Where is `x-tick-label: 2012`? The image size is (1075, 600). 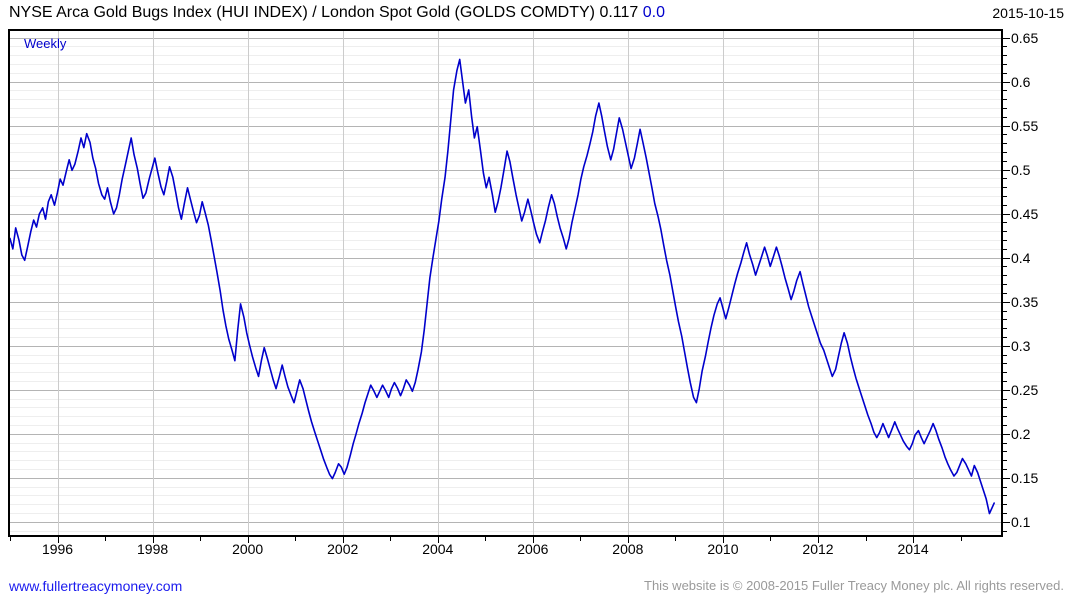
x-tick-label: 2012 is located at coordinates (818, 549).